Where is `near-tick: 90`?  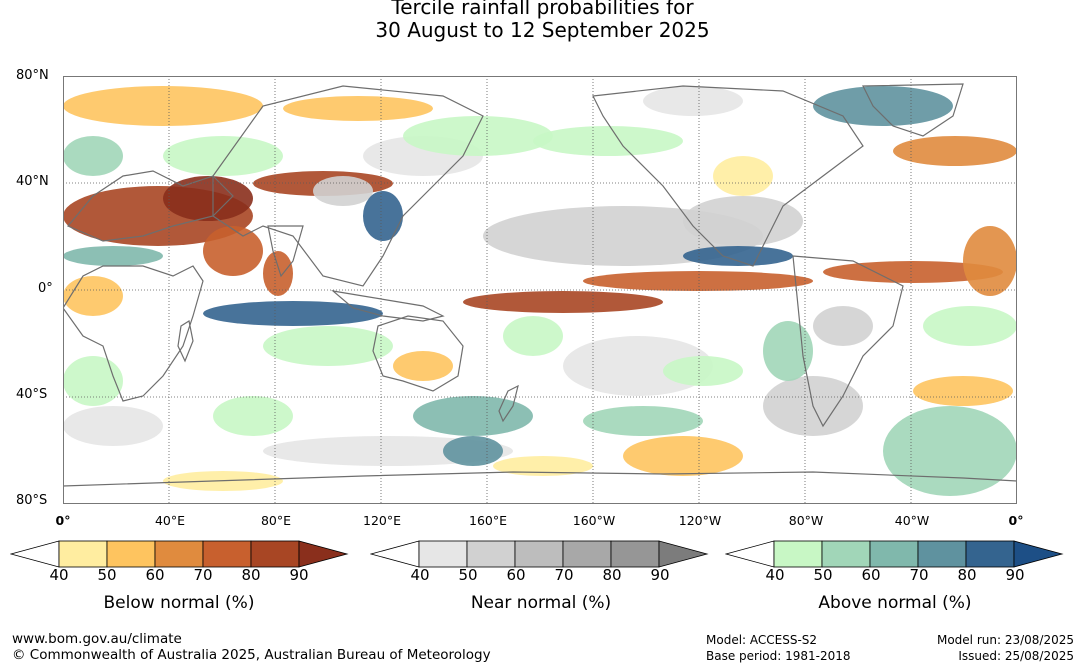 near-tick: 90 is located at coordinates (660, 575).